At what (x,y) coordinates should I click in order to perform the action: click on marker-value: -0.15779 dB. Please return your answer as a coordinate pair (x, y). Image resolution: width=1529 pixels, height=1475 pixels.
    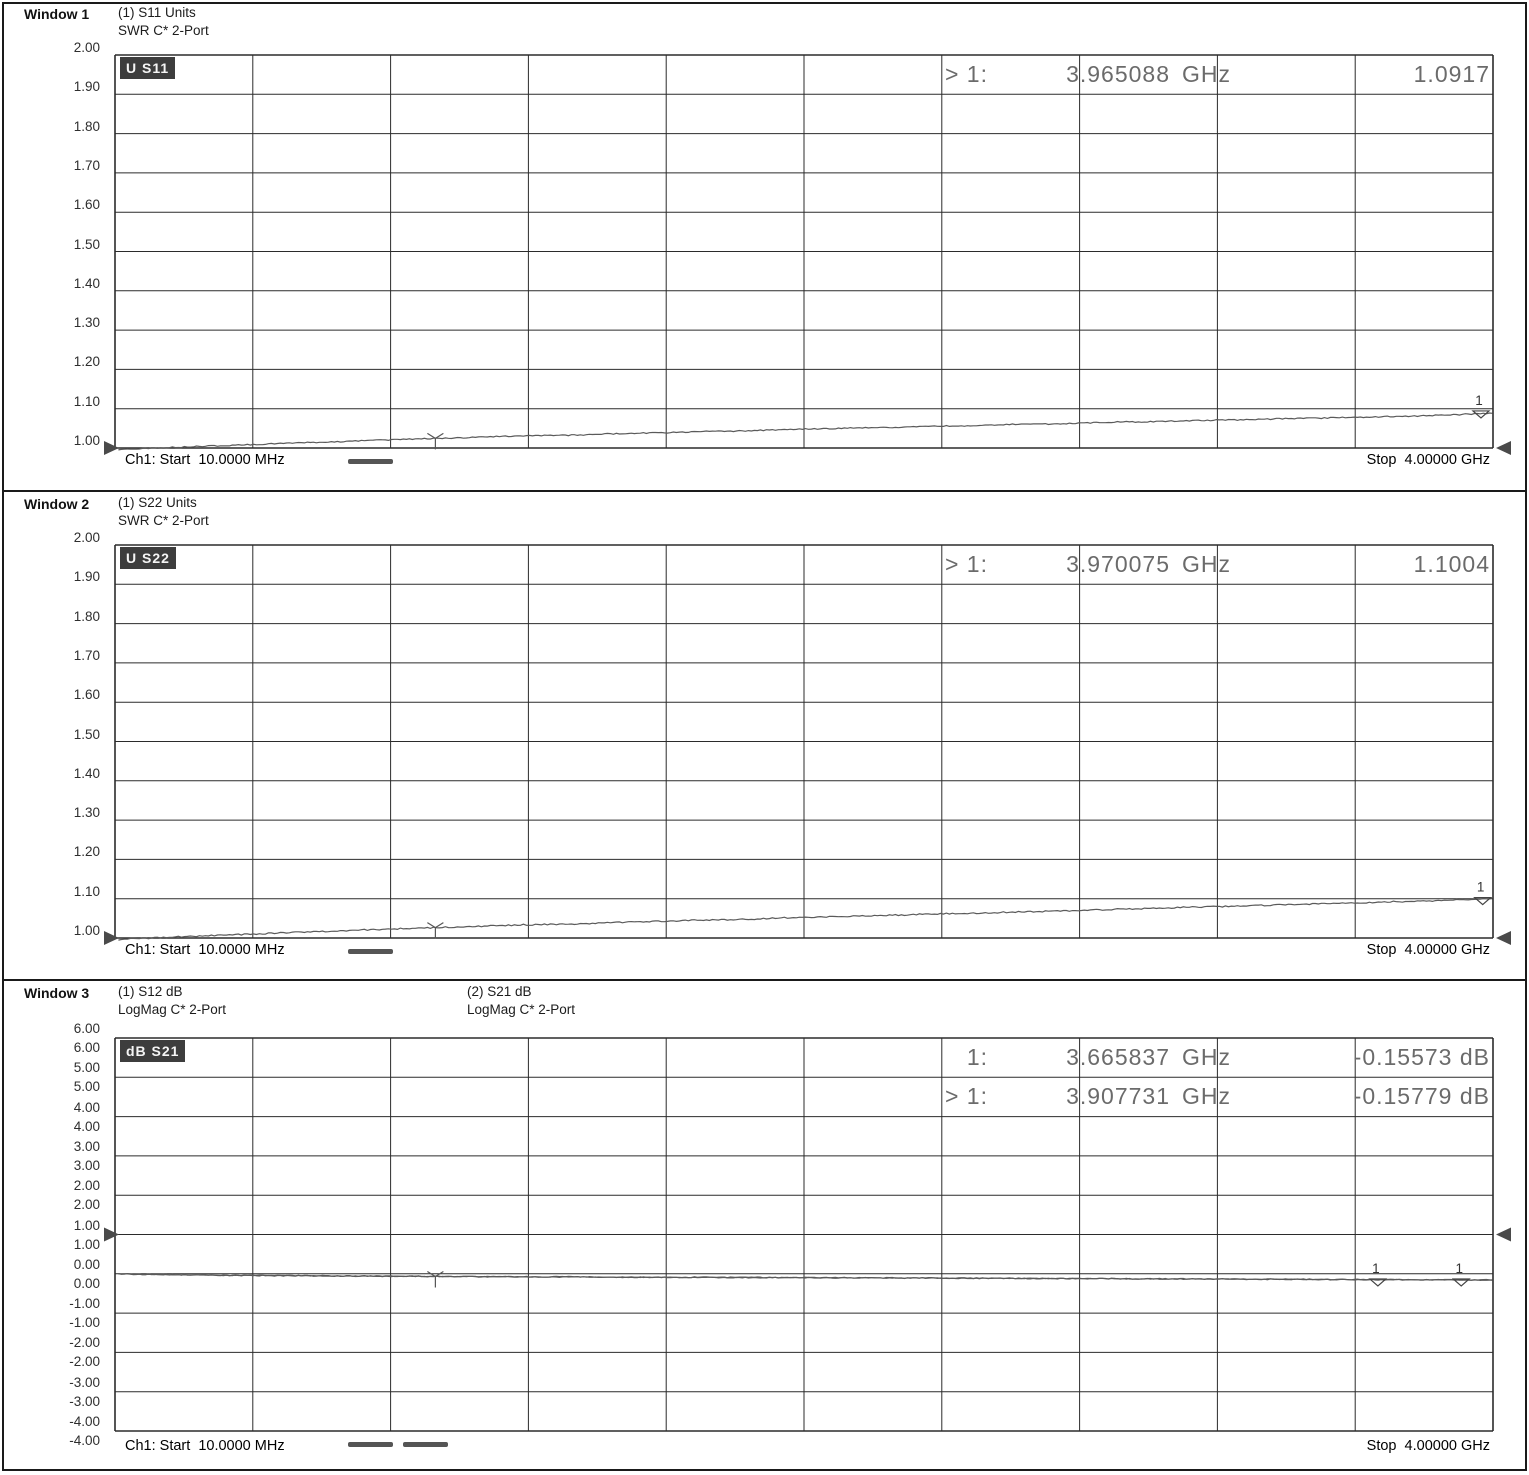
    Looking at the image, I should click on (1421, 1095).